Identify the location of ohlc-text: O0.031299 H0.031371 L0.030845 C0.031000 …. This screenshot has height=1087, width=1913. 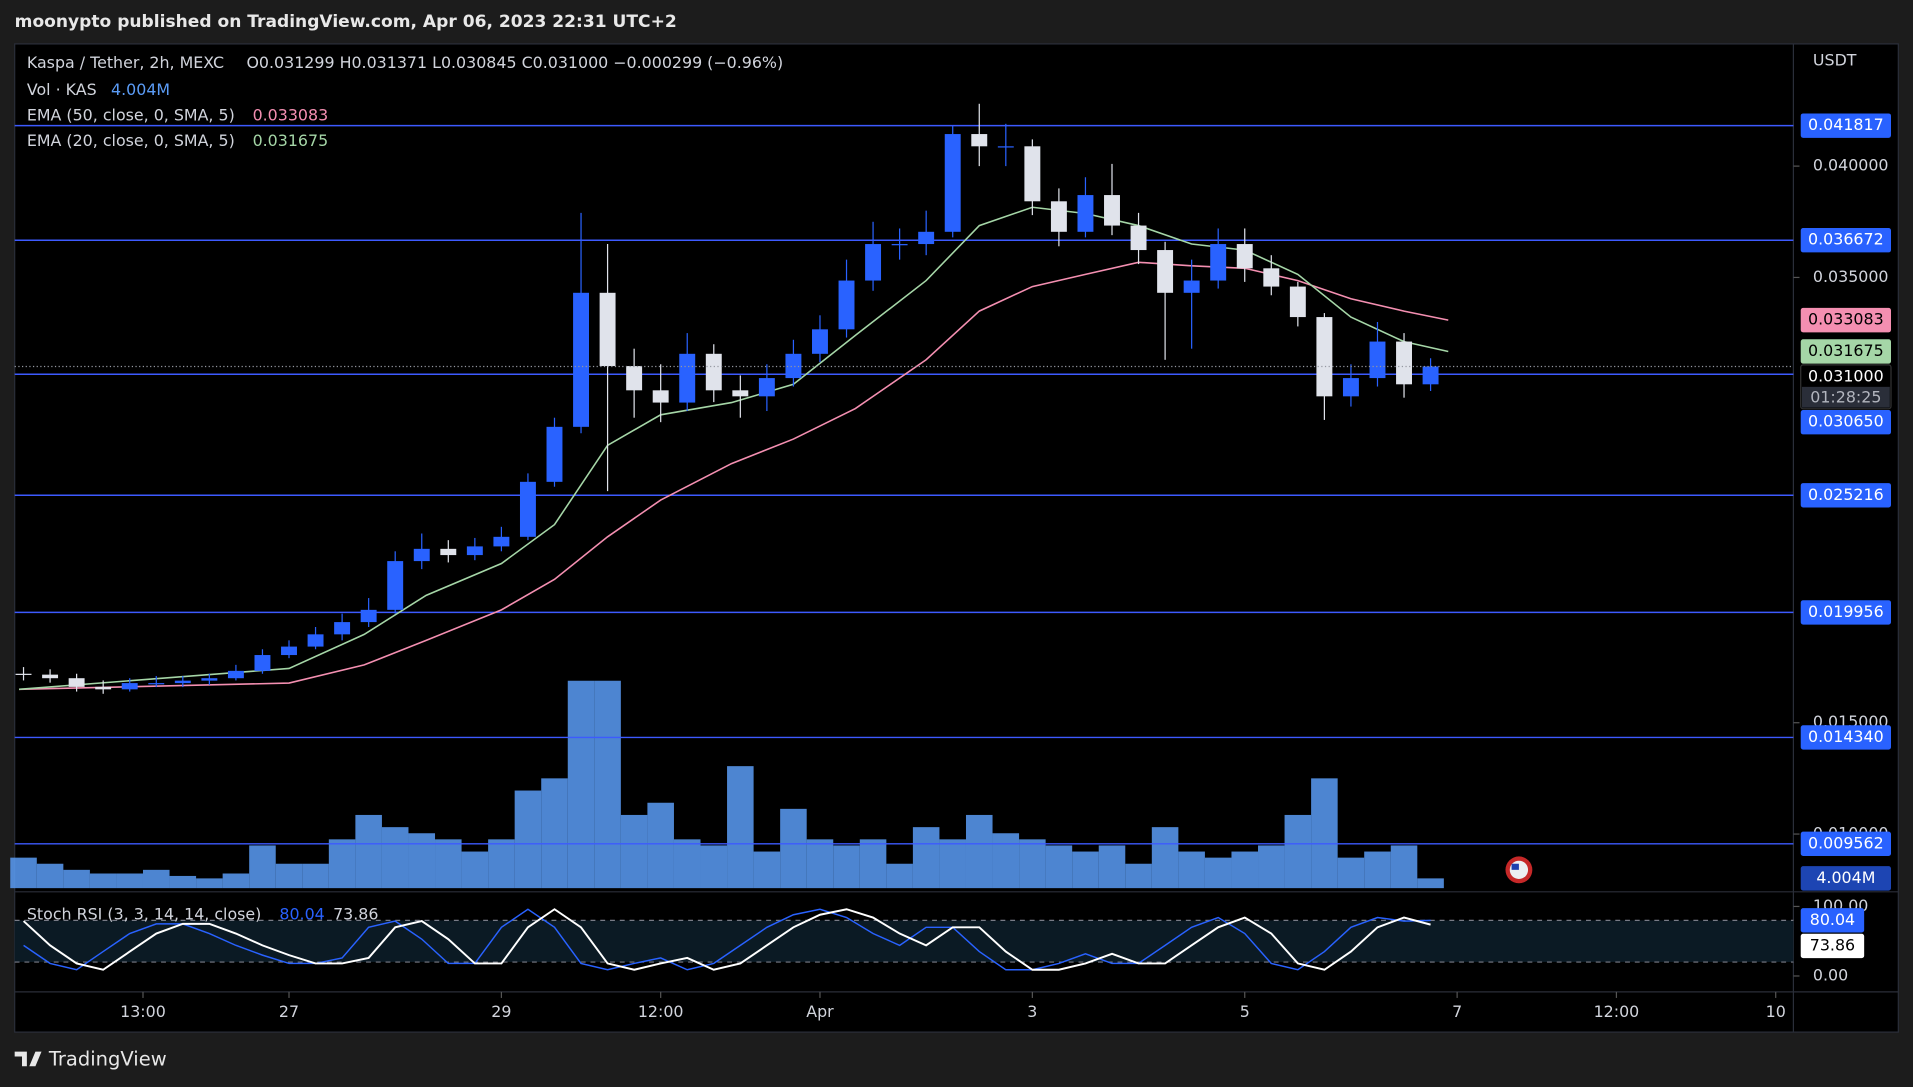
(514, 62).